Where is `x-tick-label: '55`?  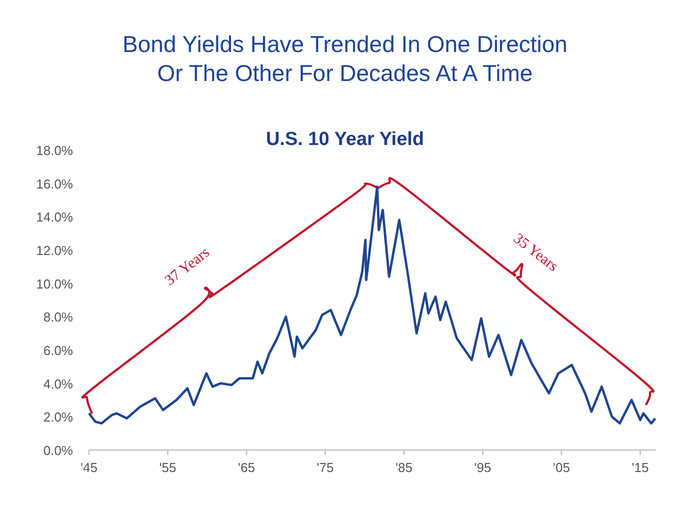
x-tick-label: '55 is located at coordinates (167, 467).